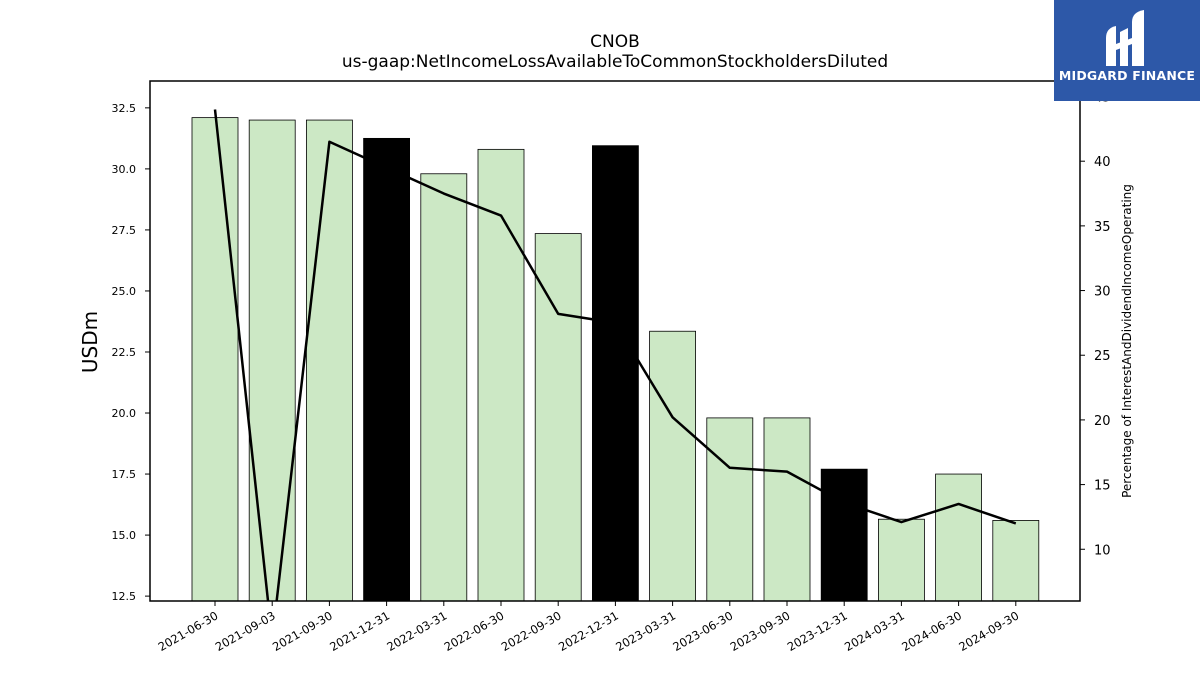  I want to click on y2-tick-label: 35, so click(1102, 227).